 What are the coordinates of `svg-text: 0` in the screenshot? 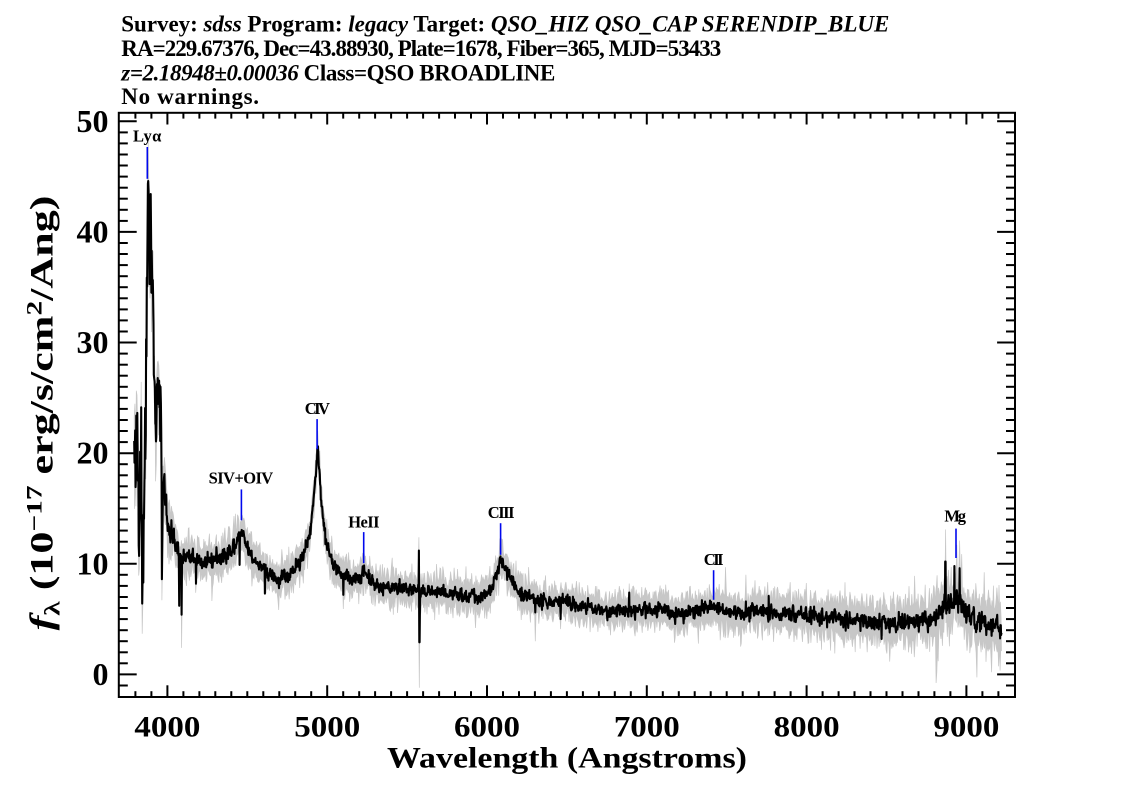 It's located at (101, 674).